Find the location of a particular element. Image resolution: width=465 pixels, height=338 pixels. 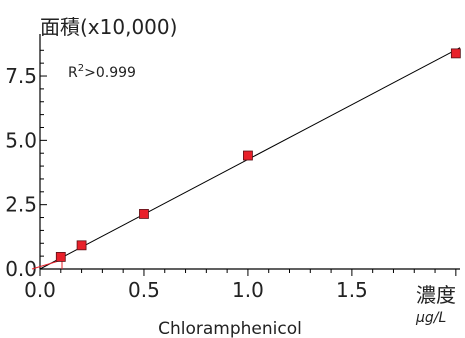

x-tick-label: 0.5 is located at coordinates (144, 290).